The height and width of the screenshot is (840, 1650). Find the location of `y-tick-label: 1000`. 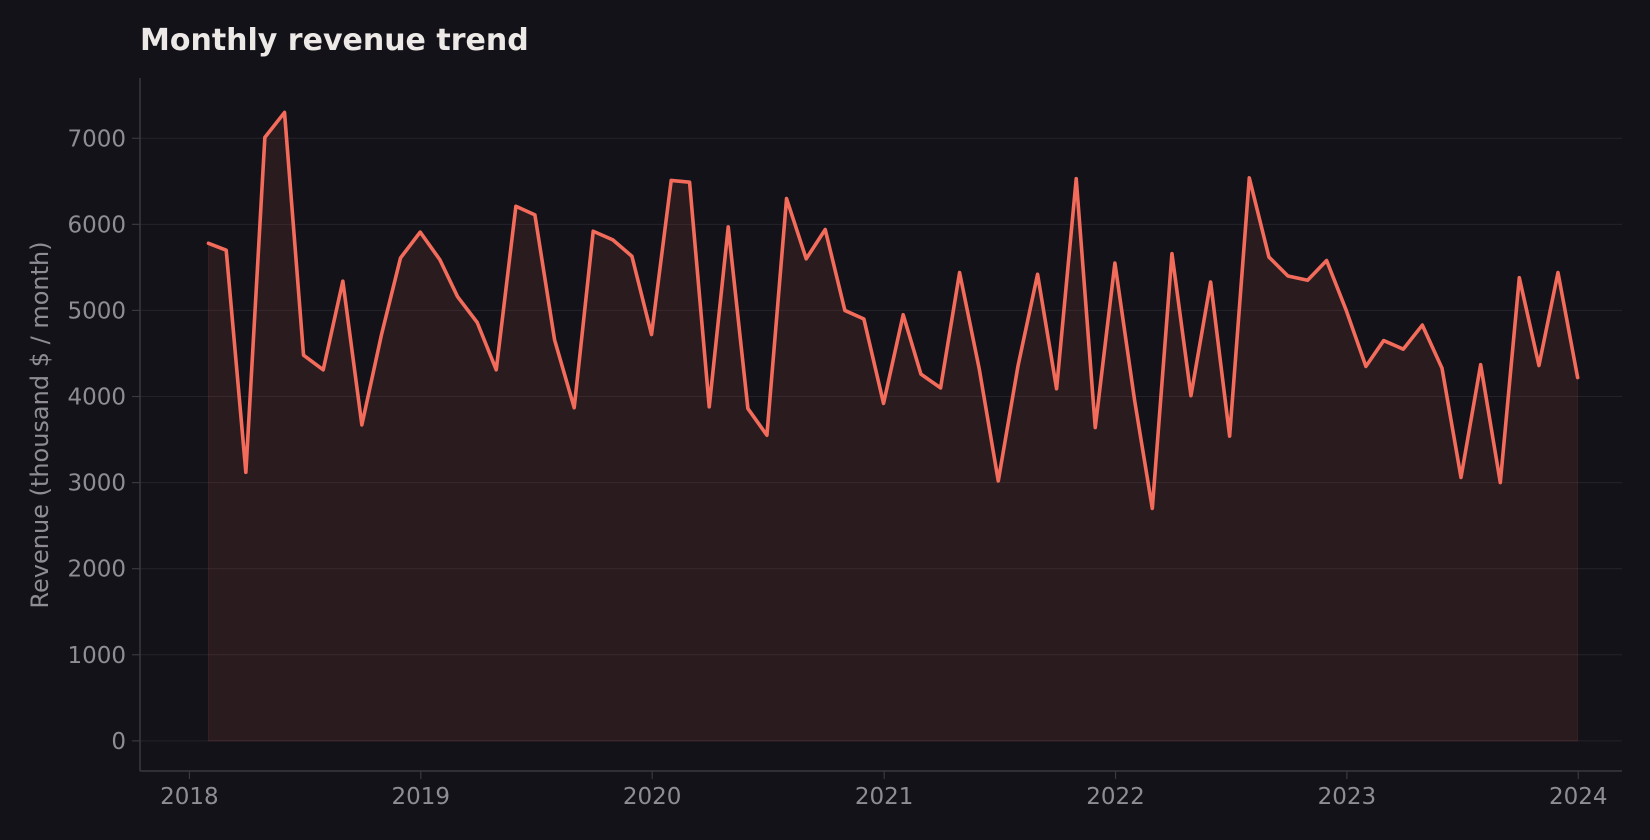

y-tick-label: 1000 is located at coordinates (96, 656).